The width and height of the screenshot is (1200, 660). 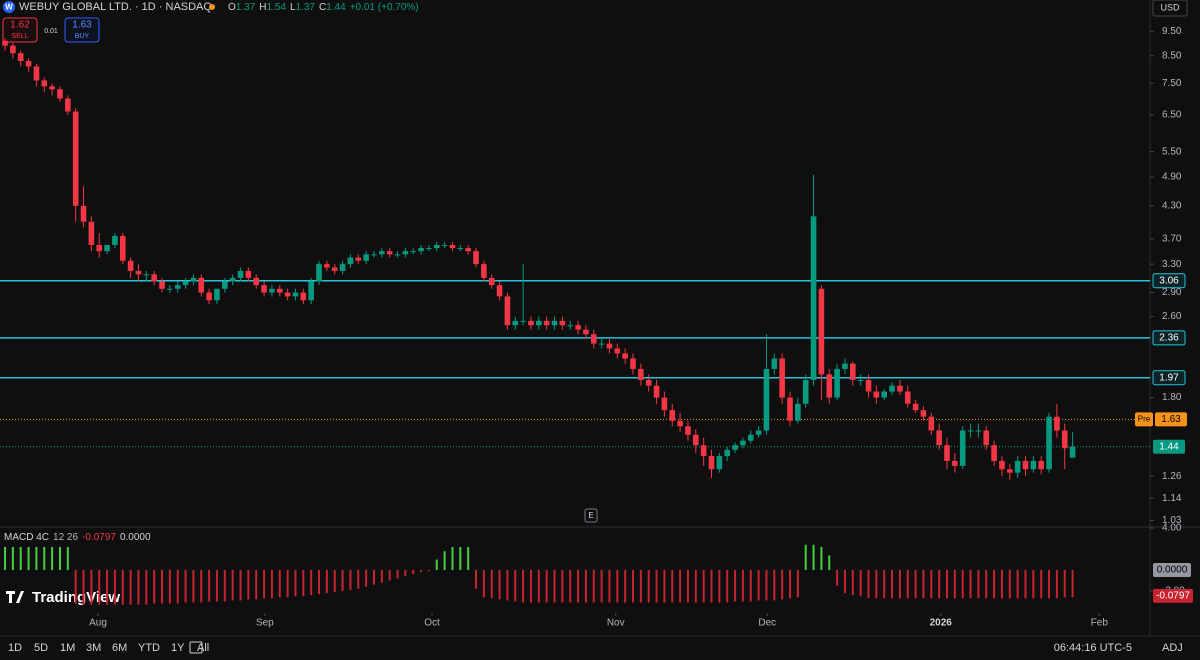 I want to click on sell-price: 1.62, so click(x=20, y=25).